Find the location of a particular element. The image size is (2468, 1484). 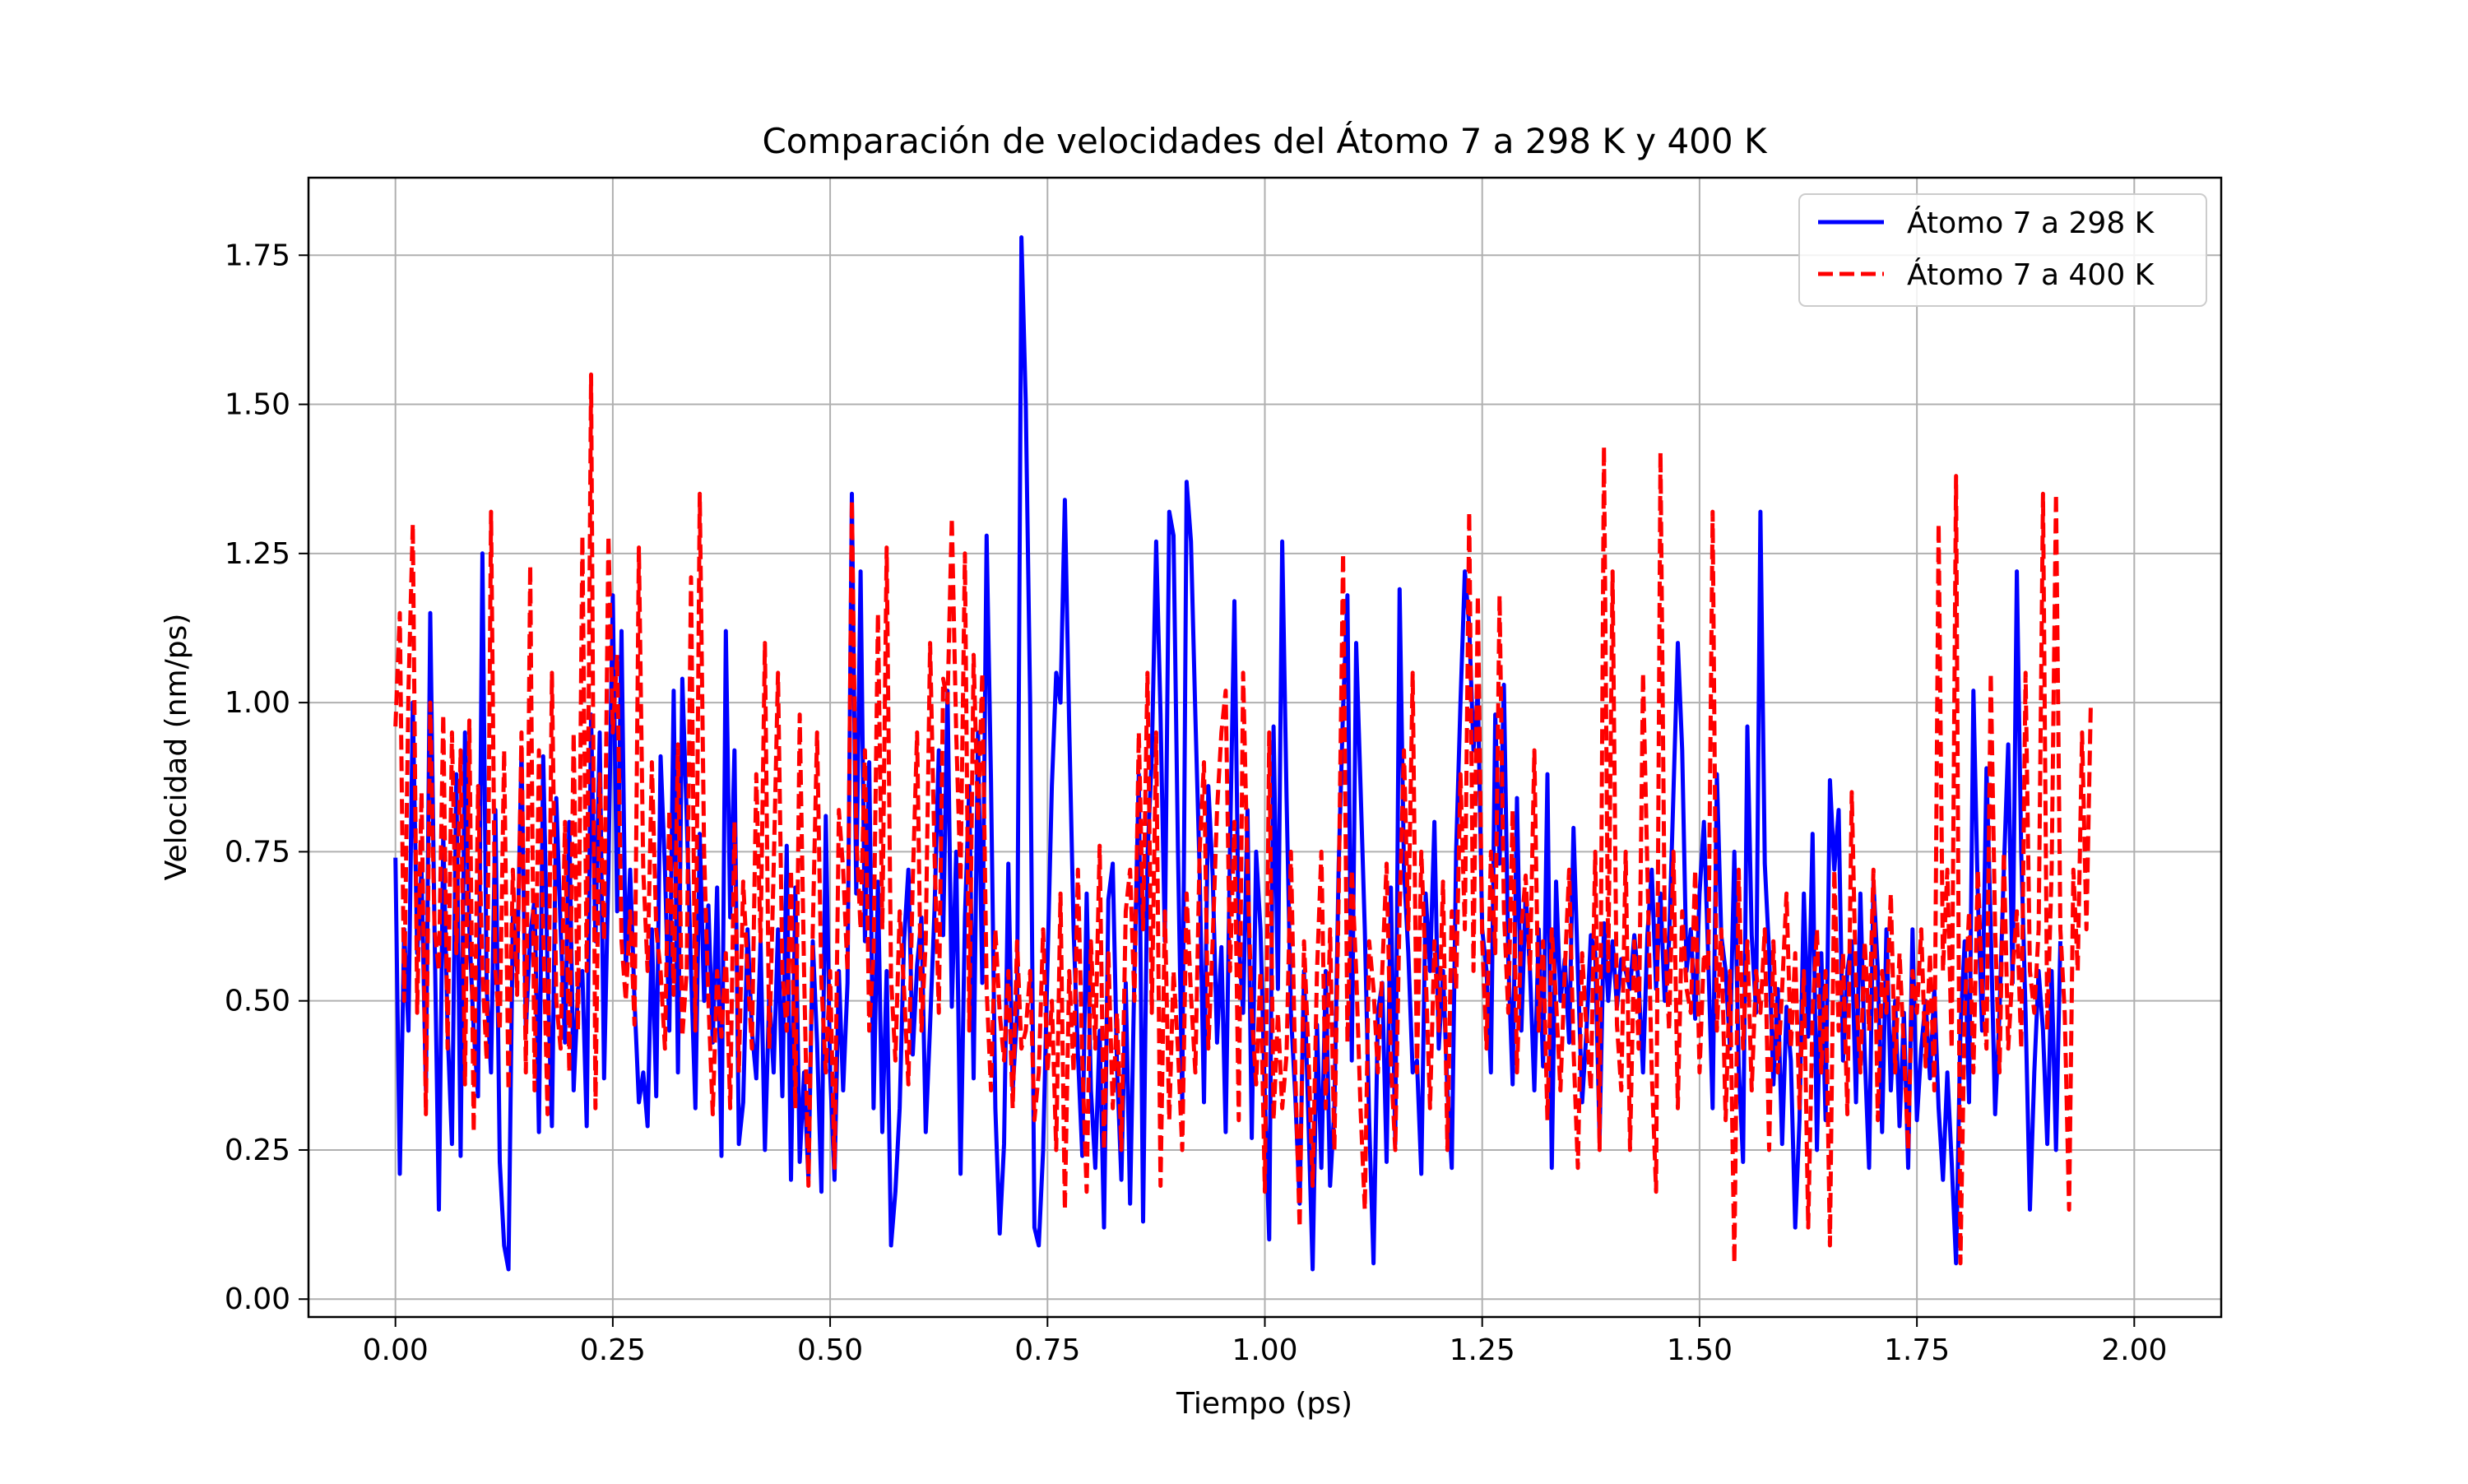

y-tick-label: 1.50 is located at coordinates (257, 405).